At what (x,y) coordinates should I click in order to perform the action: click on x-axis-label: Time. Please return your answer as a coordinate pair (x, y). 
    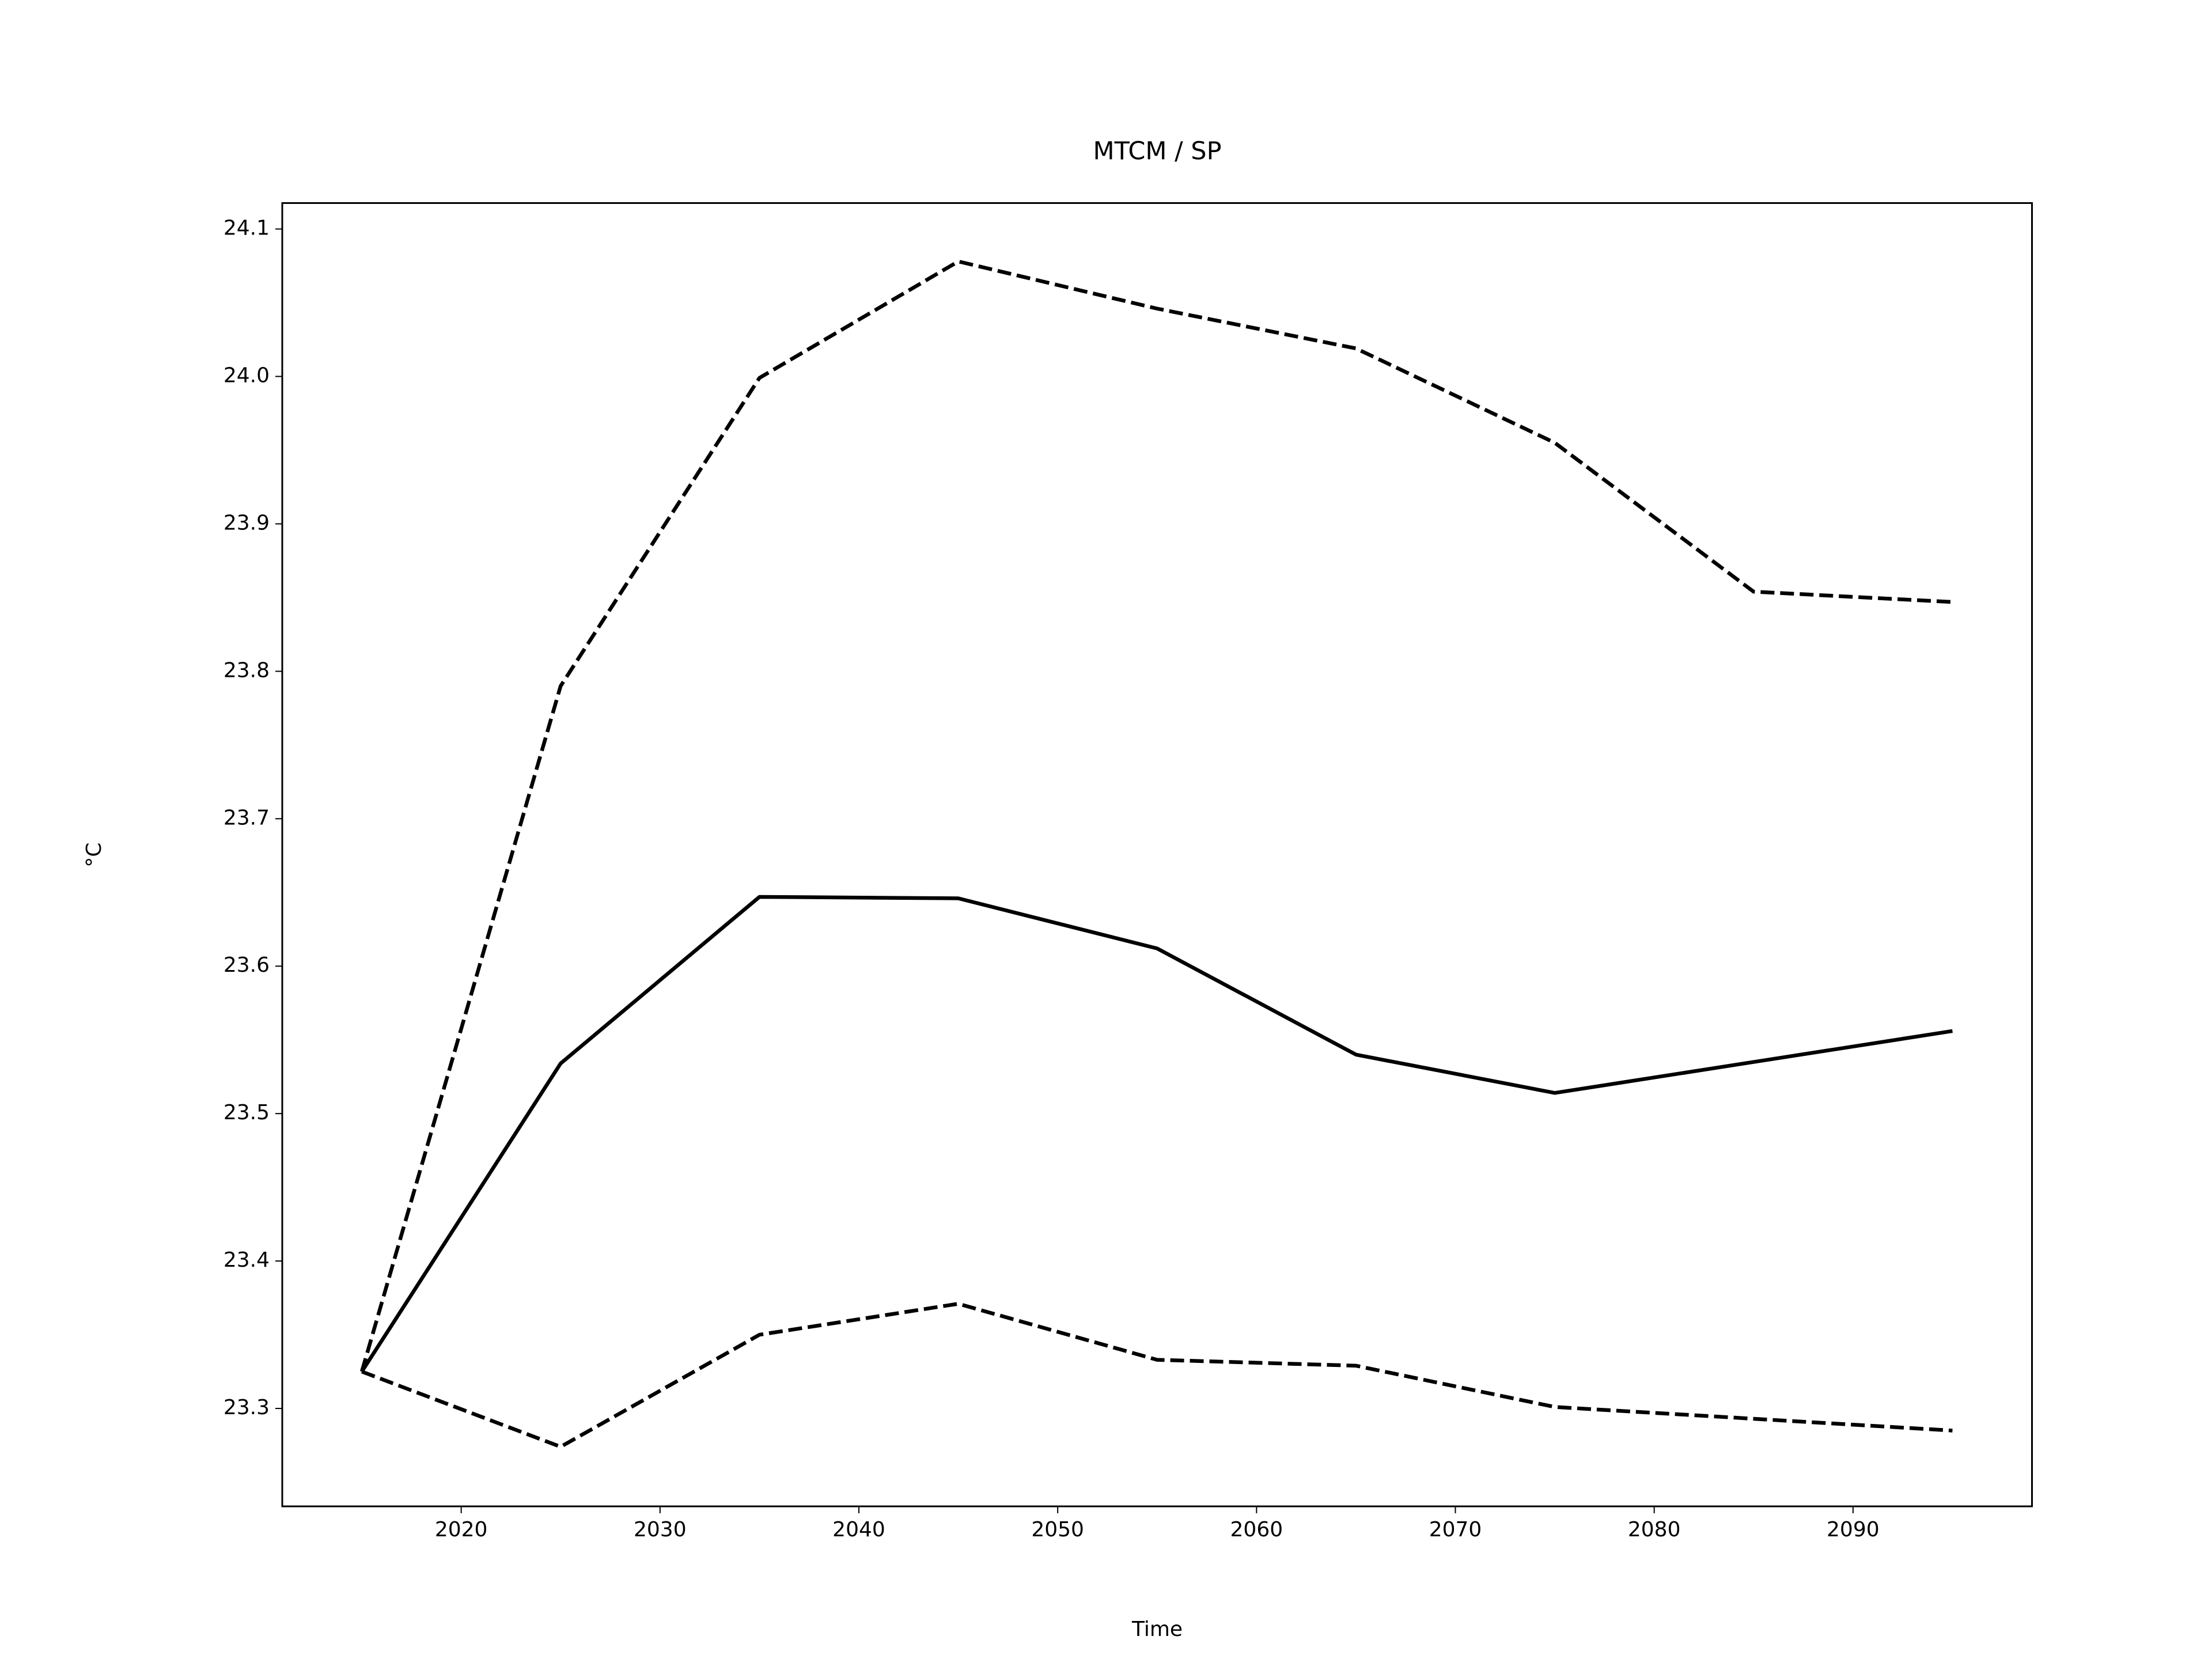
    Looking at the image, I should click on (1157, 1629).